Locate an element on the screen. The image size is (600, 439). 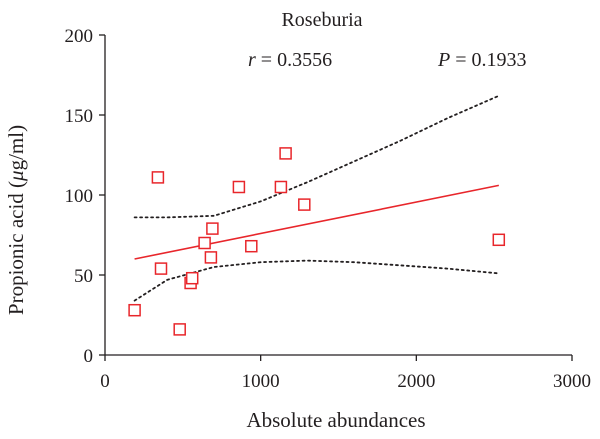
x-tick-label: 0 is located at coordinates (105, 381).